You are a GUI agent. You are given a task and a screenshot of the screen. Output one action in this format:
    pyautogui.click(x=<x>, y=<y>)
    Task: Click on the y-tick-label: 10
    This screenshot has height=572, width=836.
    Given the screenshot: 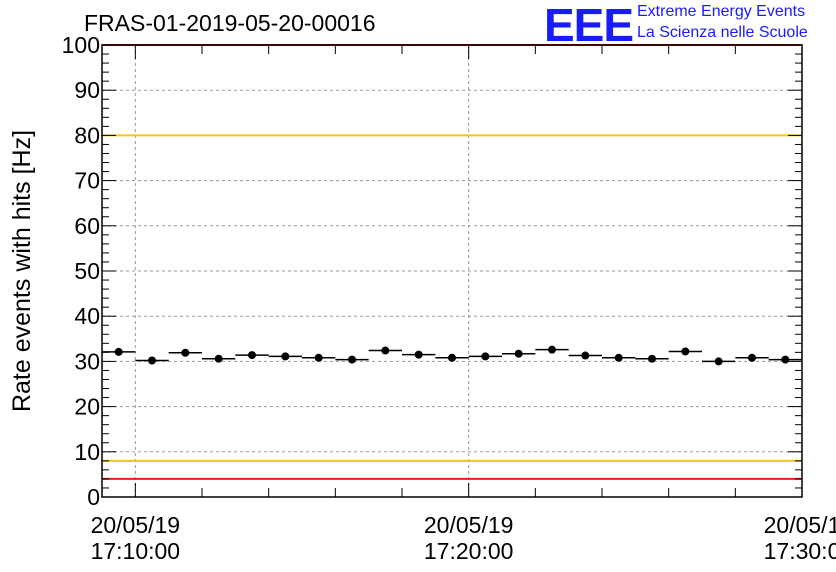 What is the action you would take?
    pyautogui.click(x=87, y=452)
    